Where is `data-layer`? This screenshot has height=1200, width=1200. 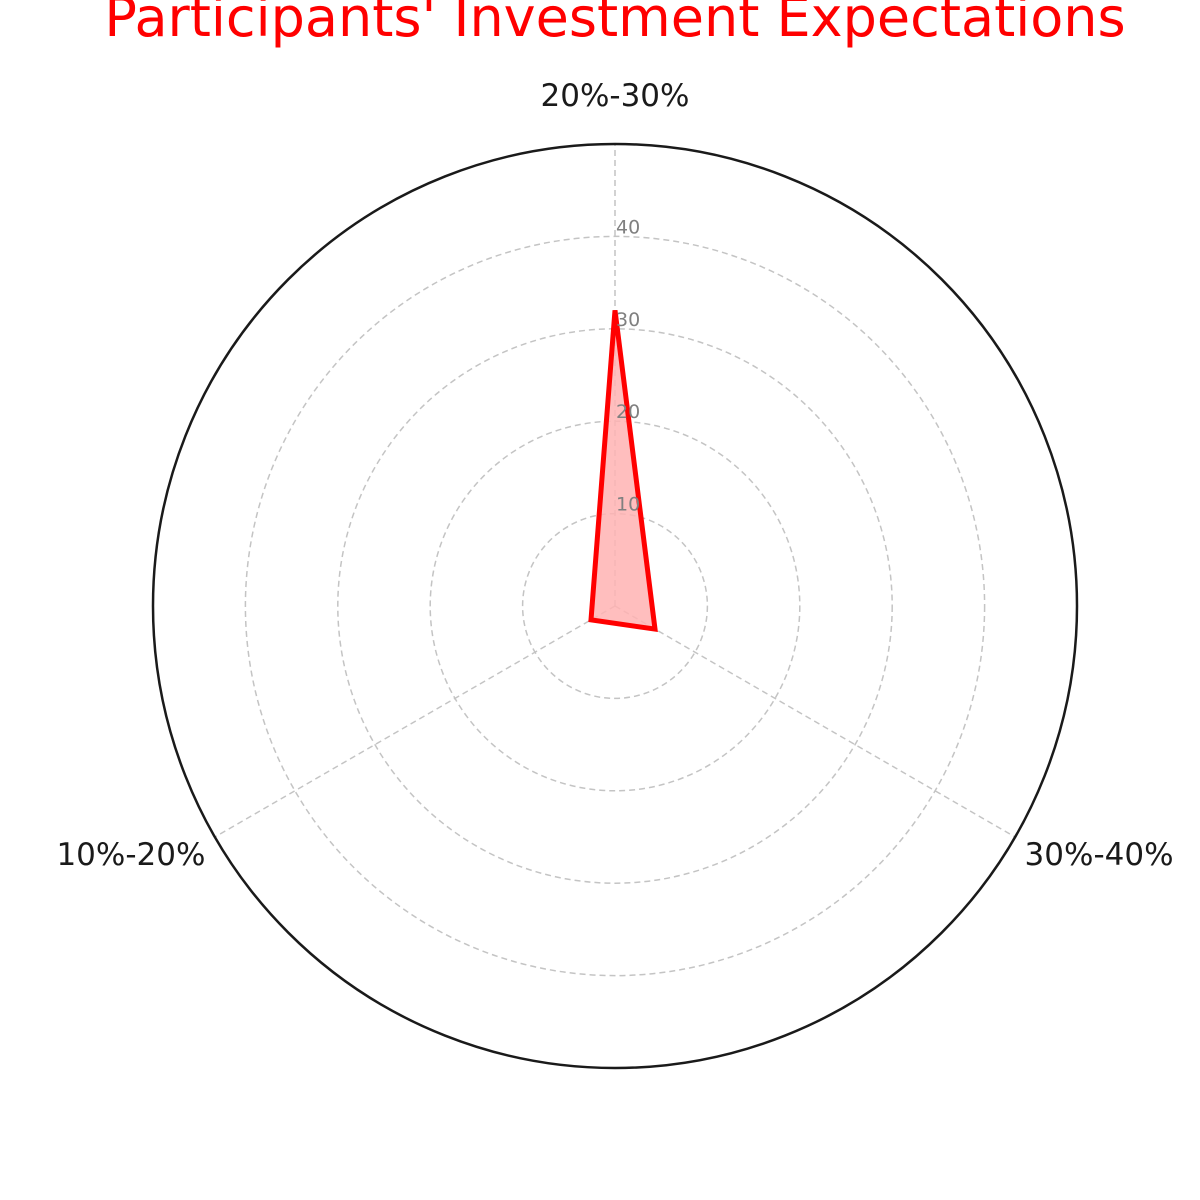 data-layer is located at coordinates (623, 471).